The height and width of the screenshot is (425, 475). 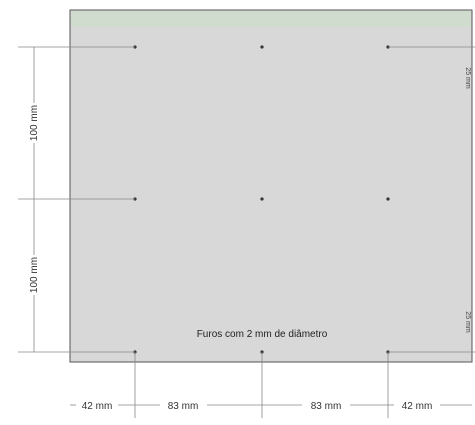 I want to click on dimension-label-right-bottom: 25 mm, so click(x=467, y=322).